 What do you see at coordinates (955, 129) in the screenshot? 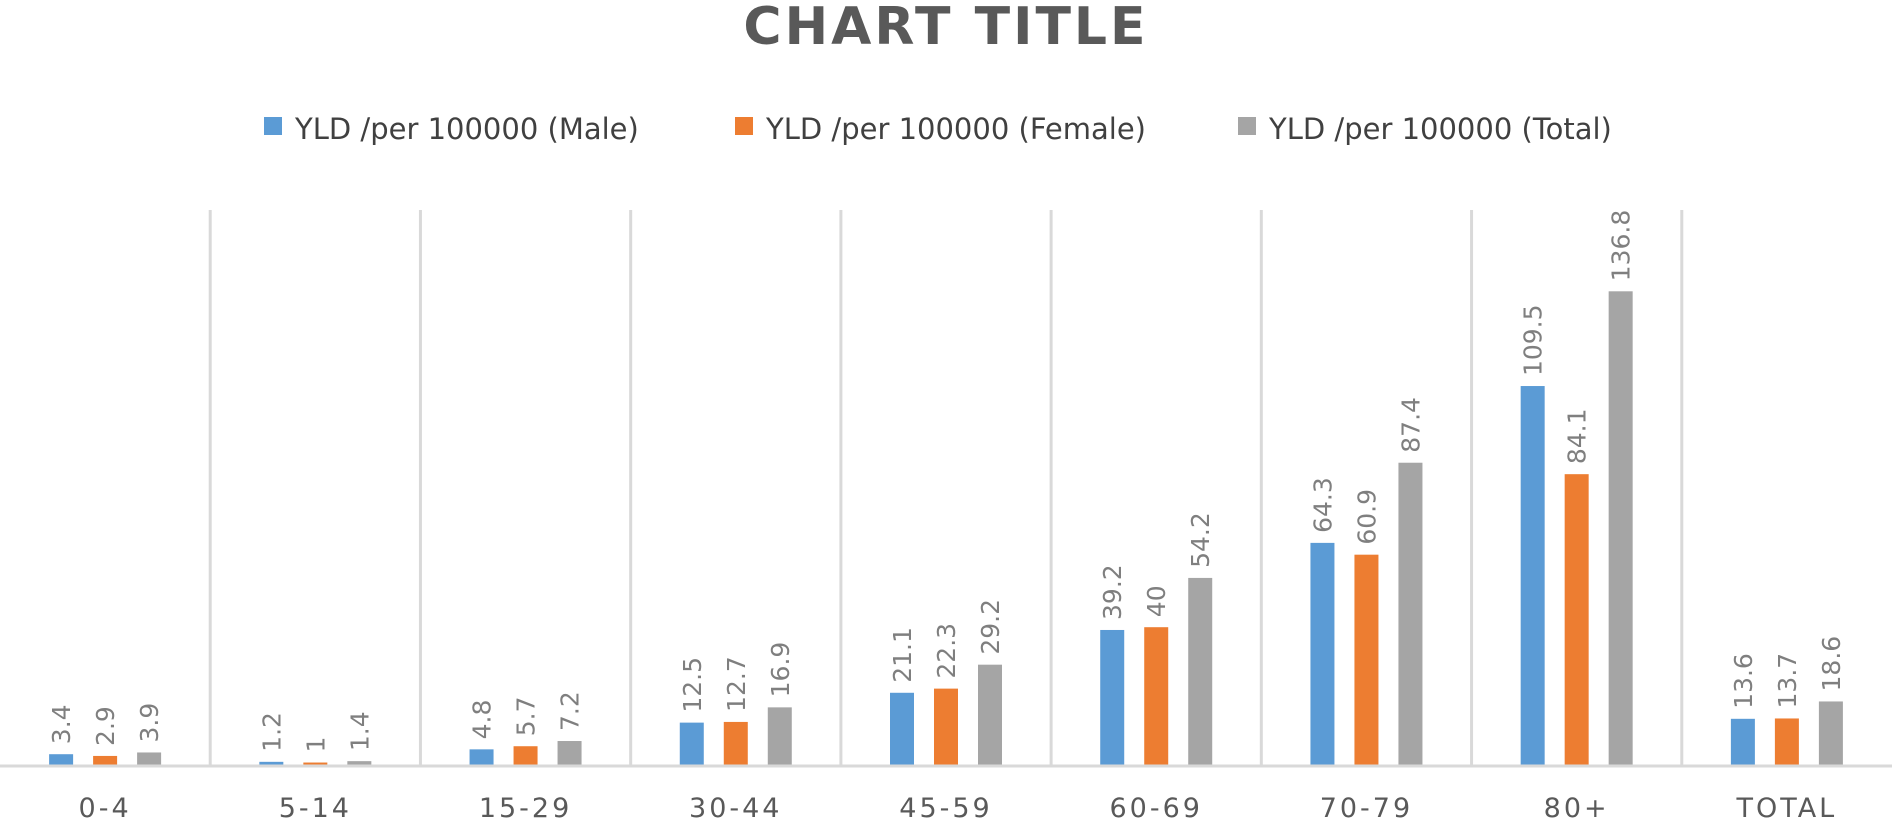
I see `legend-label: YLD /per 100000 (Female)` at bounding box center [955, 129].